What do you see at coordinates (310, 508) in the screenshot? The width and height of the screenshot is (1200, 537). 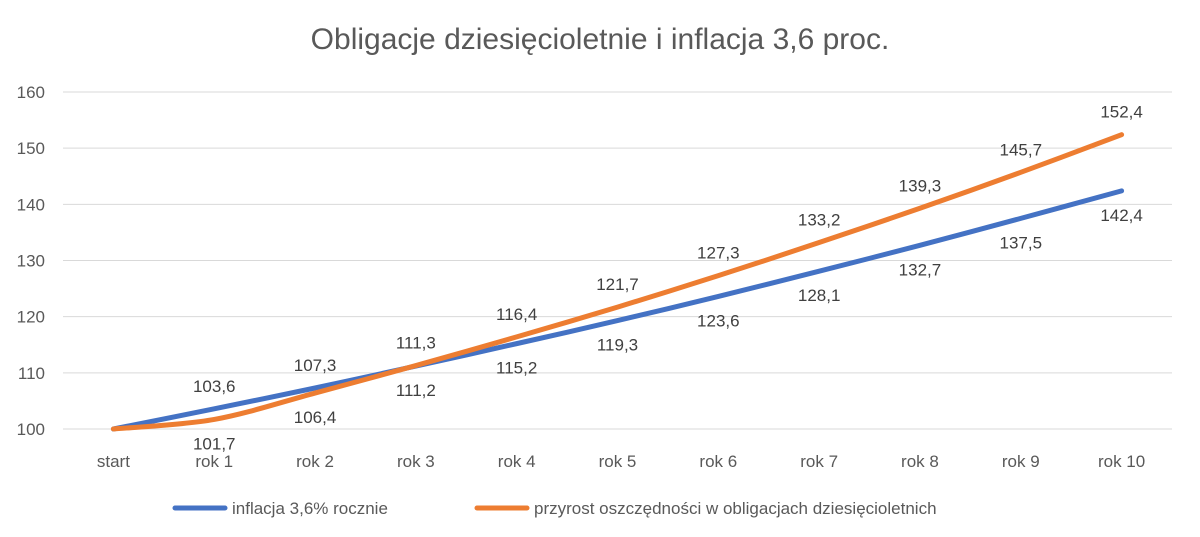 I see `legend-label: inflacja 3,6% rocznie` at bounding box center [310, 508].